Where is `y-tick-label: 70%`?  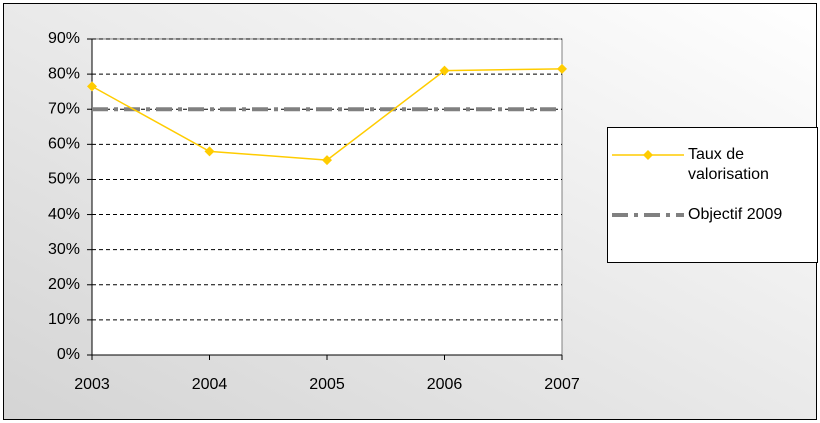 y-tick-label: 70% is located at coordinates (64, 108).